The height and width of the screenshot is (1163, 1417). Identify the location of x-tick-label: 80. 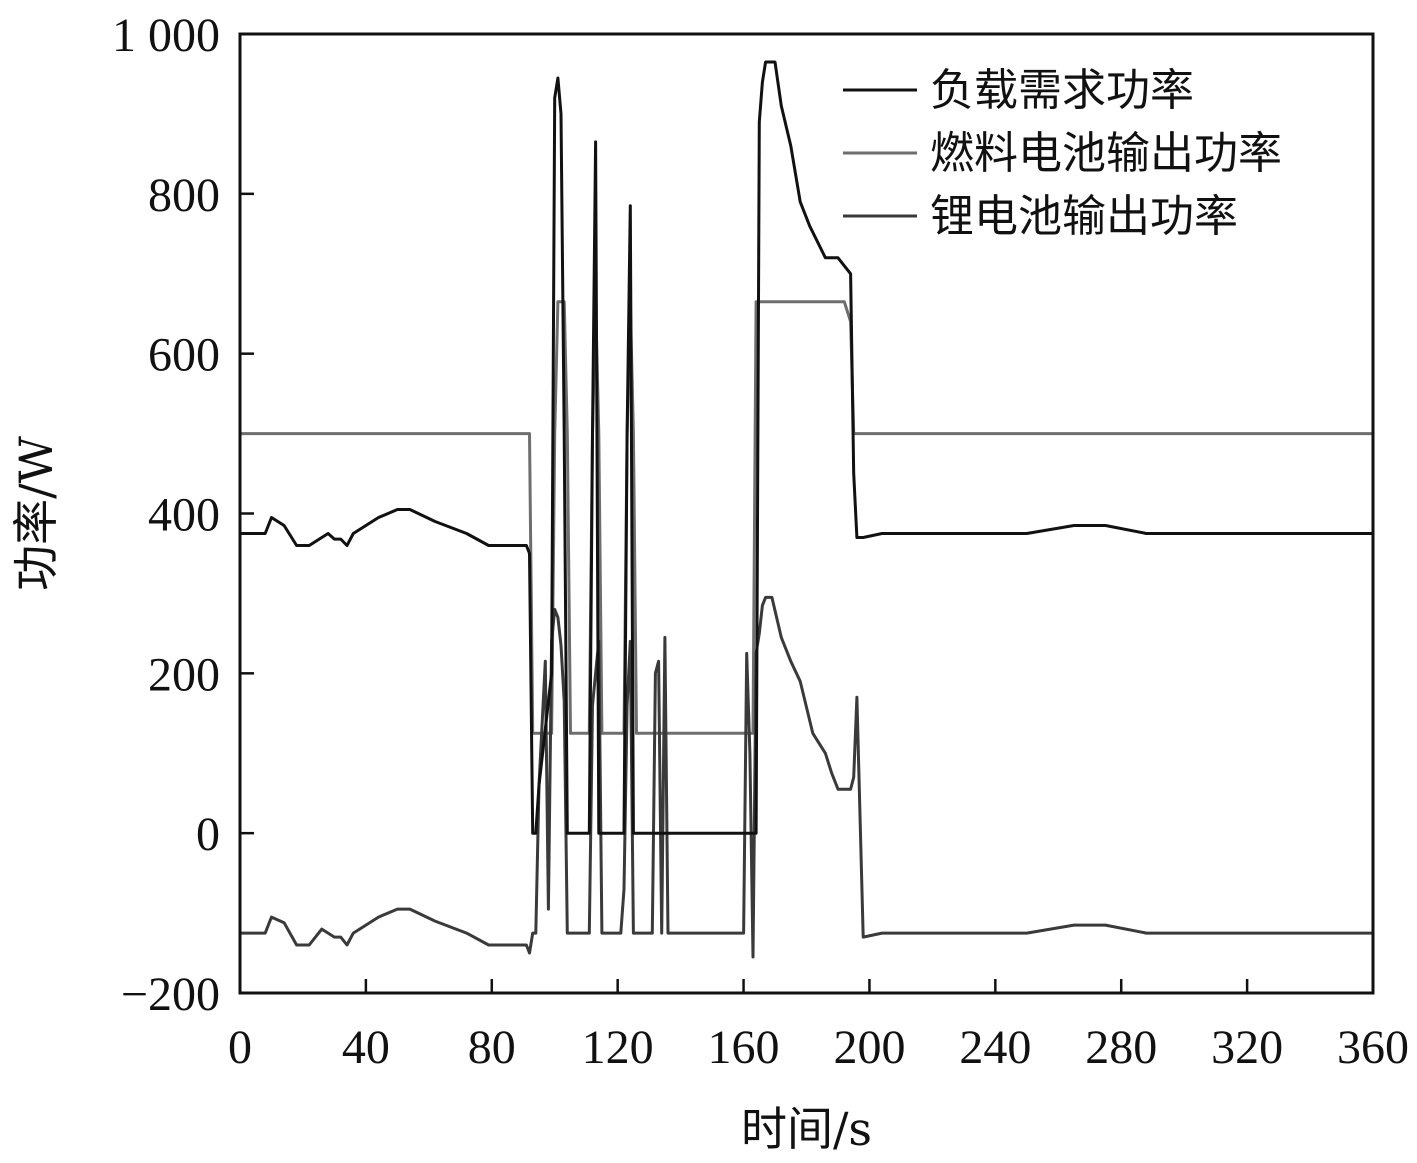
(492, 1047).